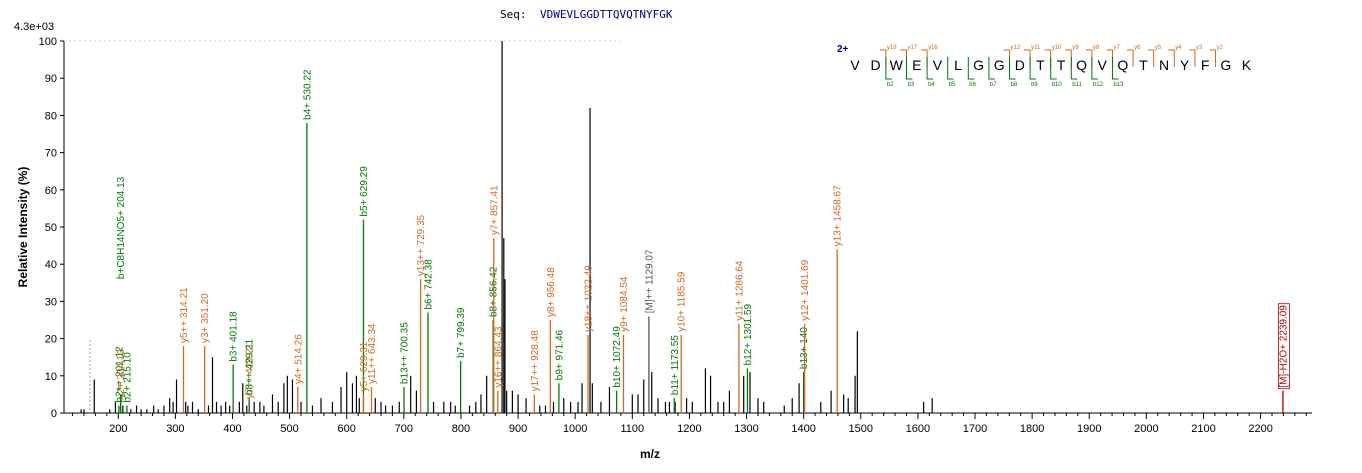 This screenshot has width=1362, height=473. What do you see at coordinates (1260, 429) in the screenshot?
I see `x-tick-label: 2200` at bounding box center [1260, 429].